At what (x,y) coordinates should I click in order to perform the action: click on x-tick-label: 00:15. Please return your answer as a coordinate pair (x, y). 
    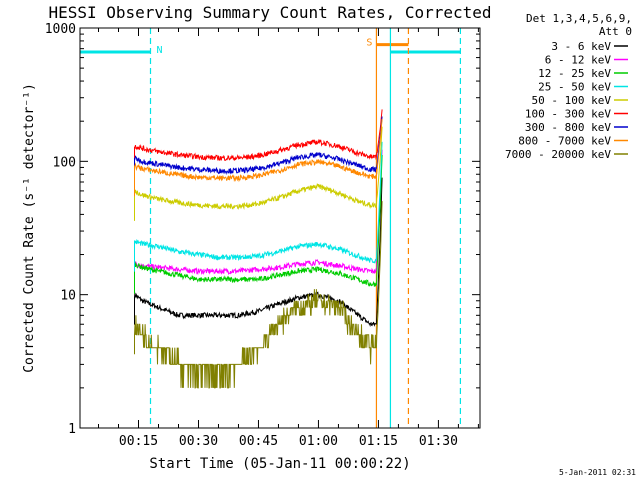
    Looking at the image, I should click on (138, 441).